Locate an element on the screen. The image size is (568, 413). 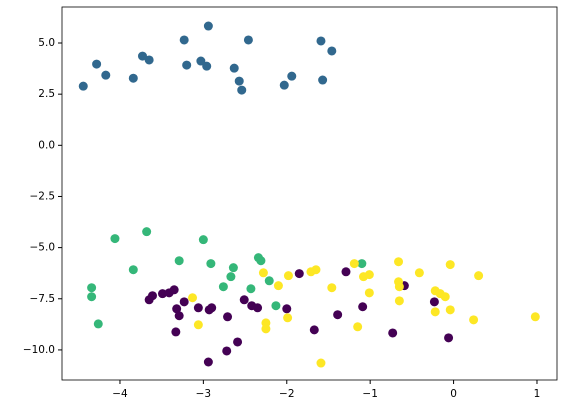
y-tick-label: −10.0 is located at coordinates (39, 350).